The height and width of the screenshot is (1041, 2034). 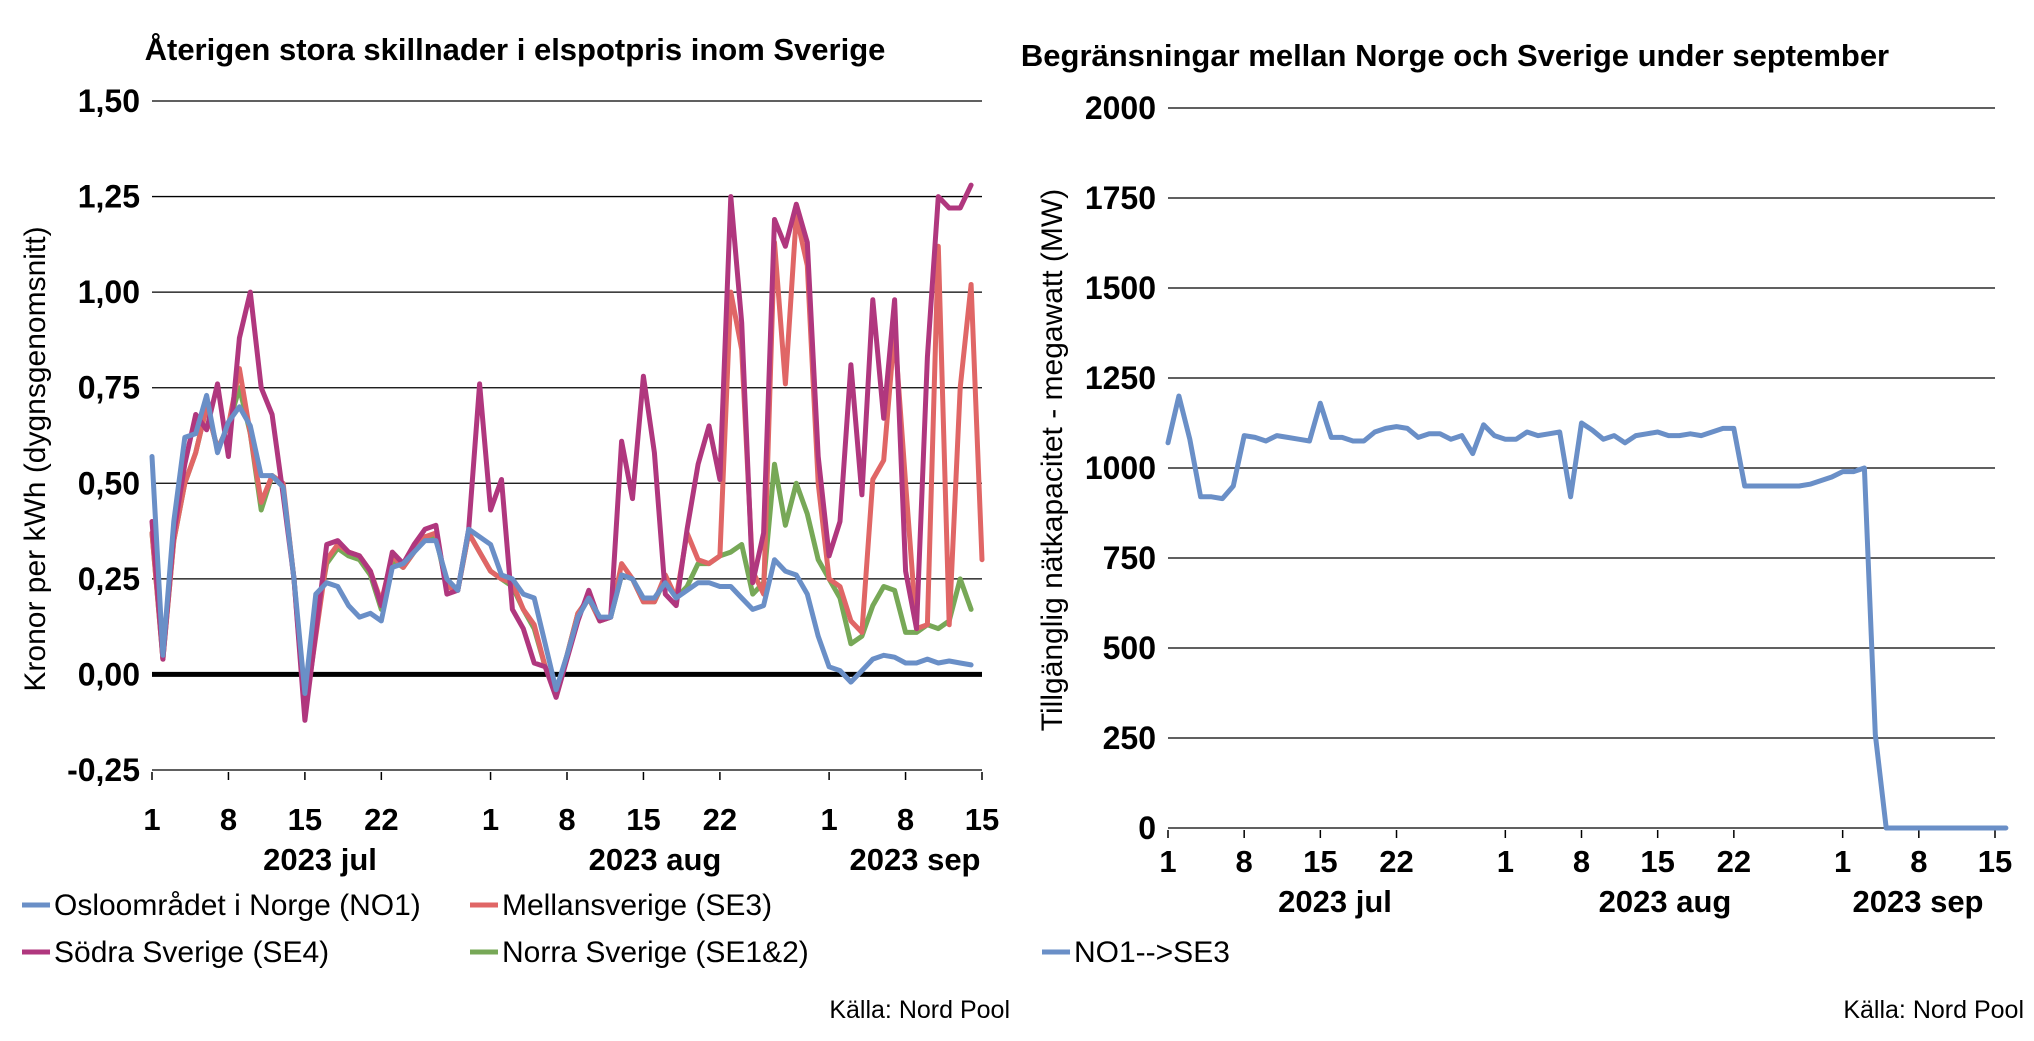 I want to click on y-tick-label: -0,25, so click(x=103, y=770).